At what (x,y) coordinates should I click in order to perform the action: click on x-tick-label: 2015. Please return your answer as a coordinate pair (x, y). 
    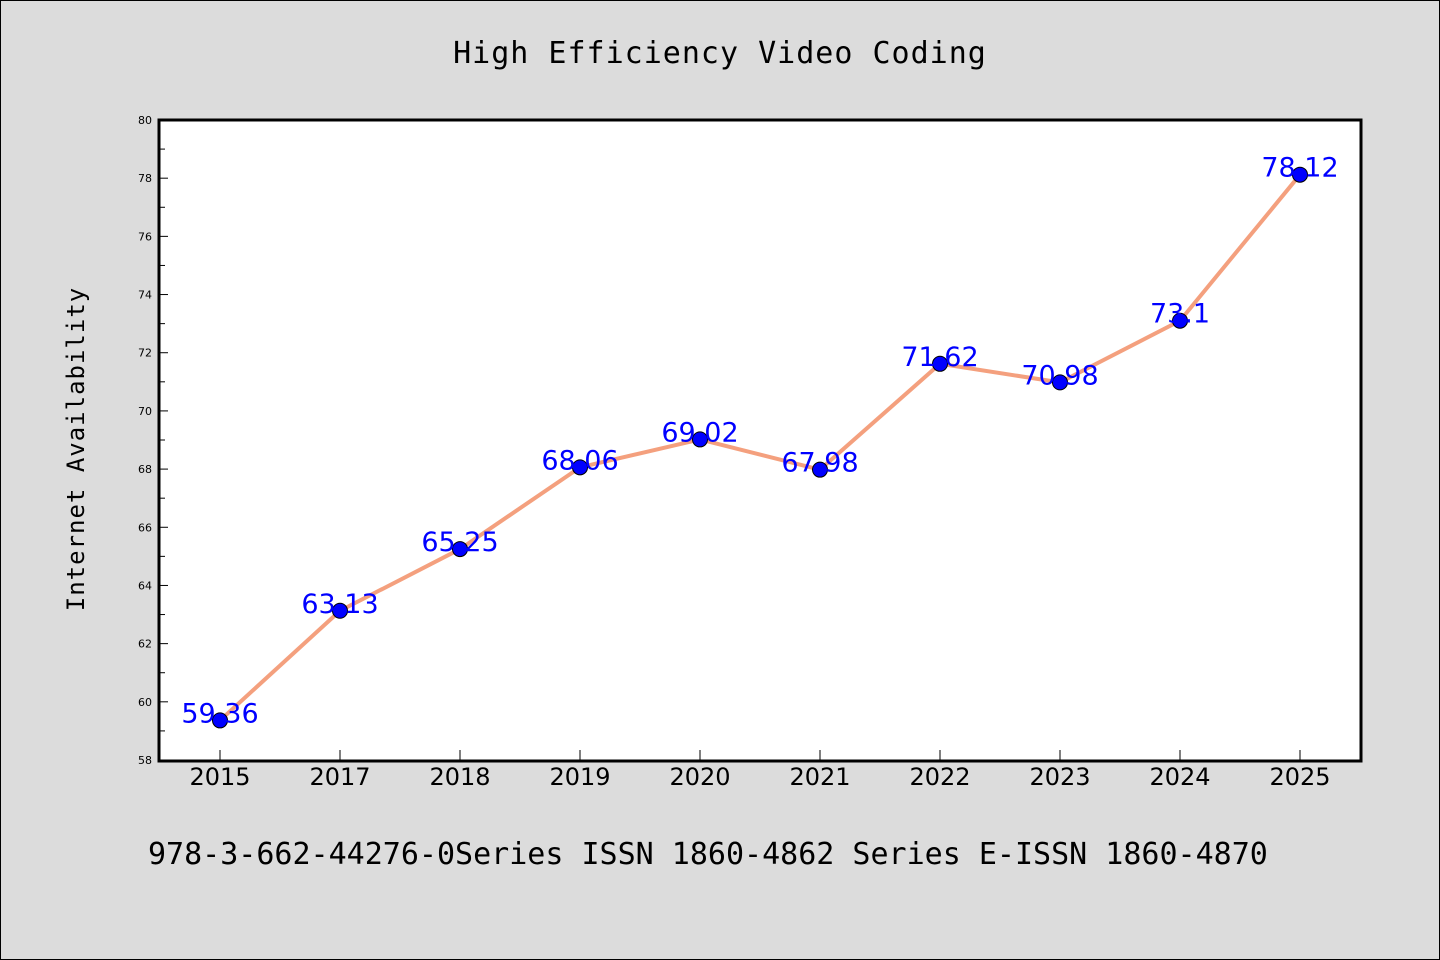
    Looking at the image, I should click on (219, 777).